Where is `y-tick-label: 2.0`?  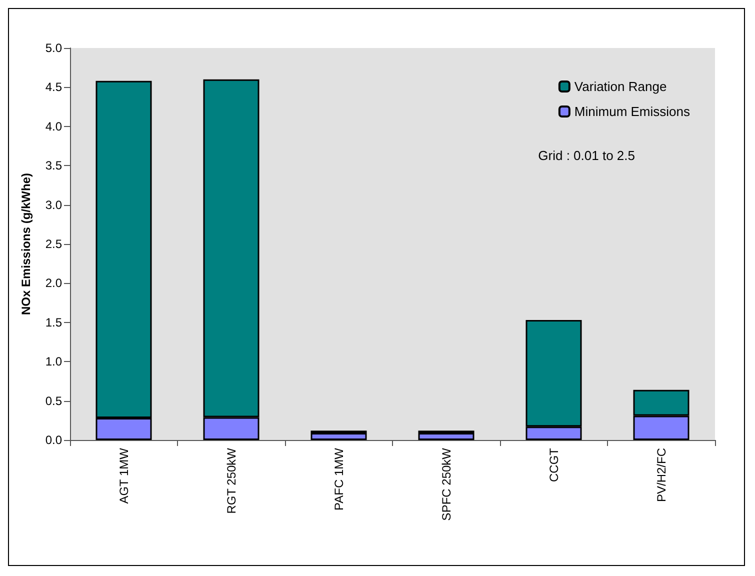
y-tick-label: 2.0 is located at coordinates (53, 283).